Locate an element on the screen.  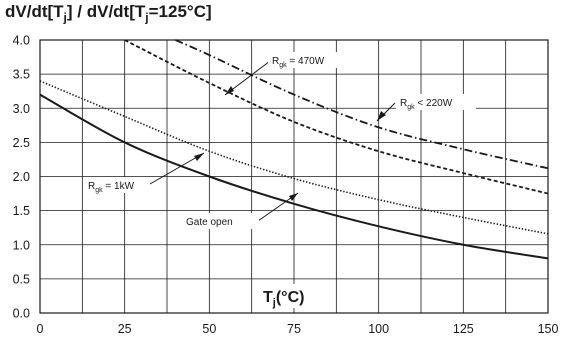
y-tick-label: 0.0 is located at coordinates (21, 314).